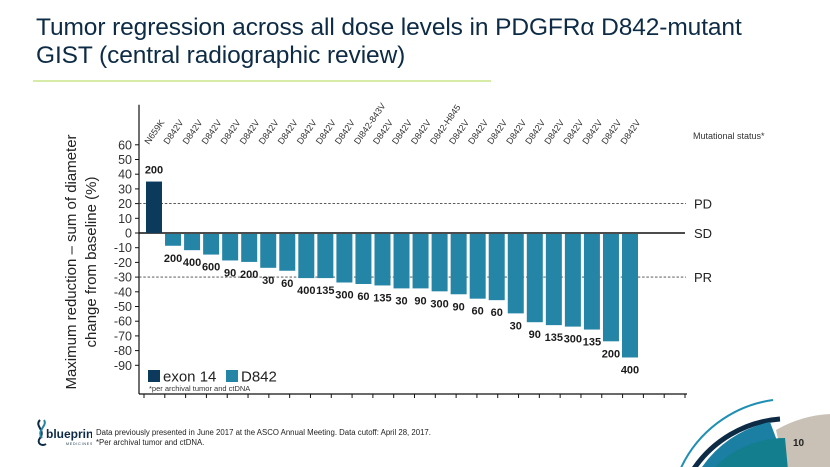 This screenshot has height=467, width=830. What do you see at coordinates (123, 278) in the screenshot?
I see `y-tick-label: -30` at bounding box center [123, 278].